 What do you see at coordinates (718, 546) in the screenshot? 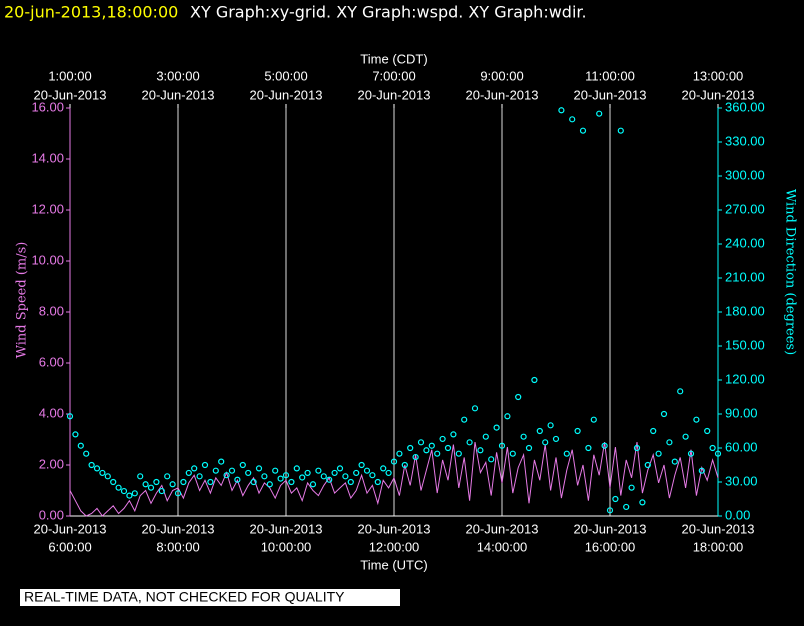
I see `x-tick-label: 18:00:00` at bounding box center [718, 546].